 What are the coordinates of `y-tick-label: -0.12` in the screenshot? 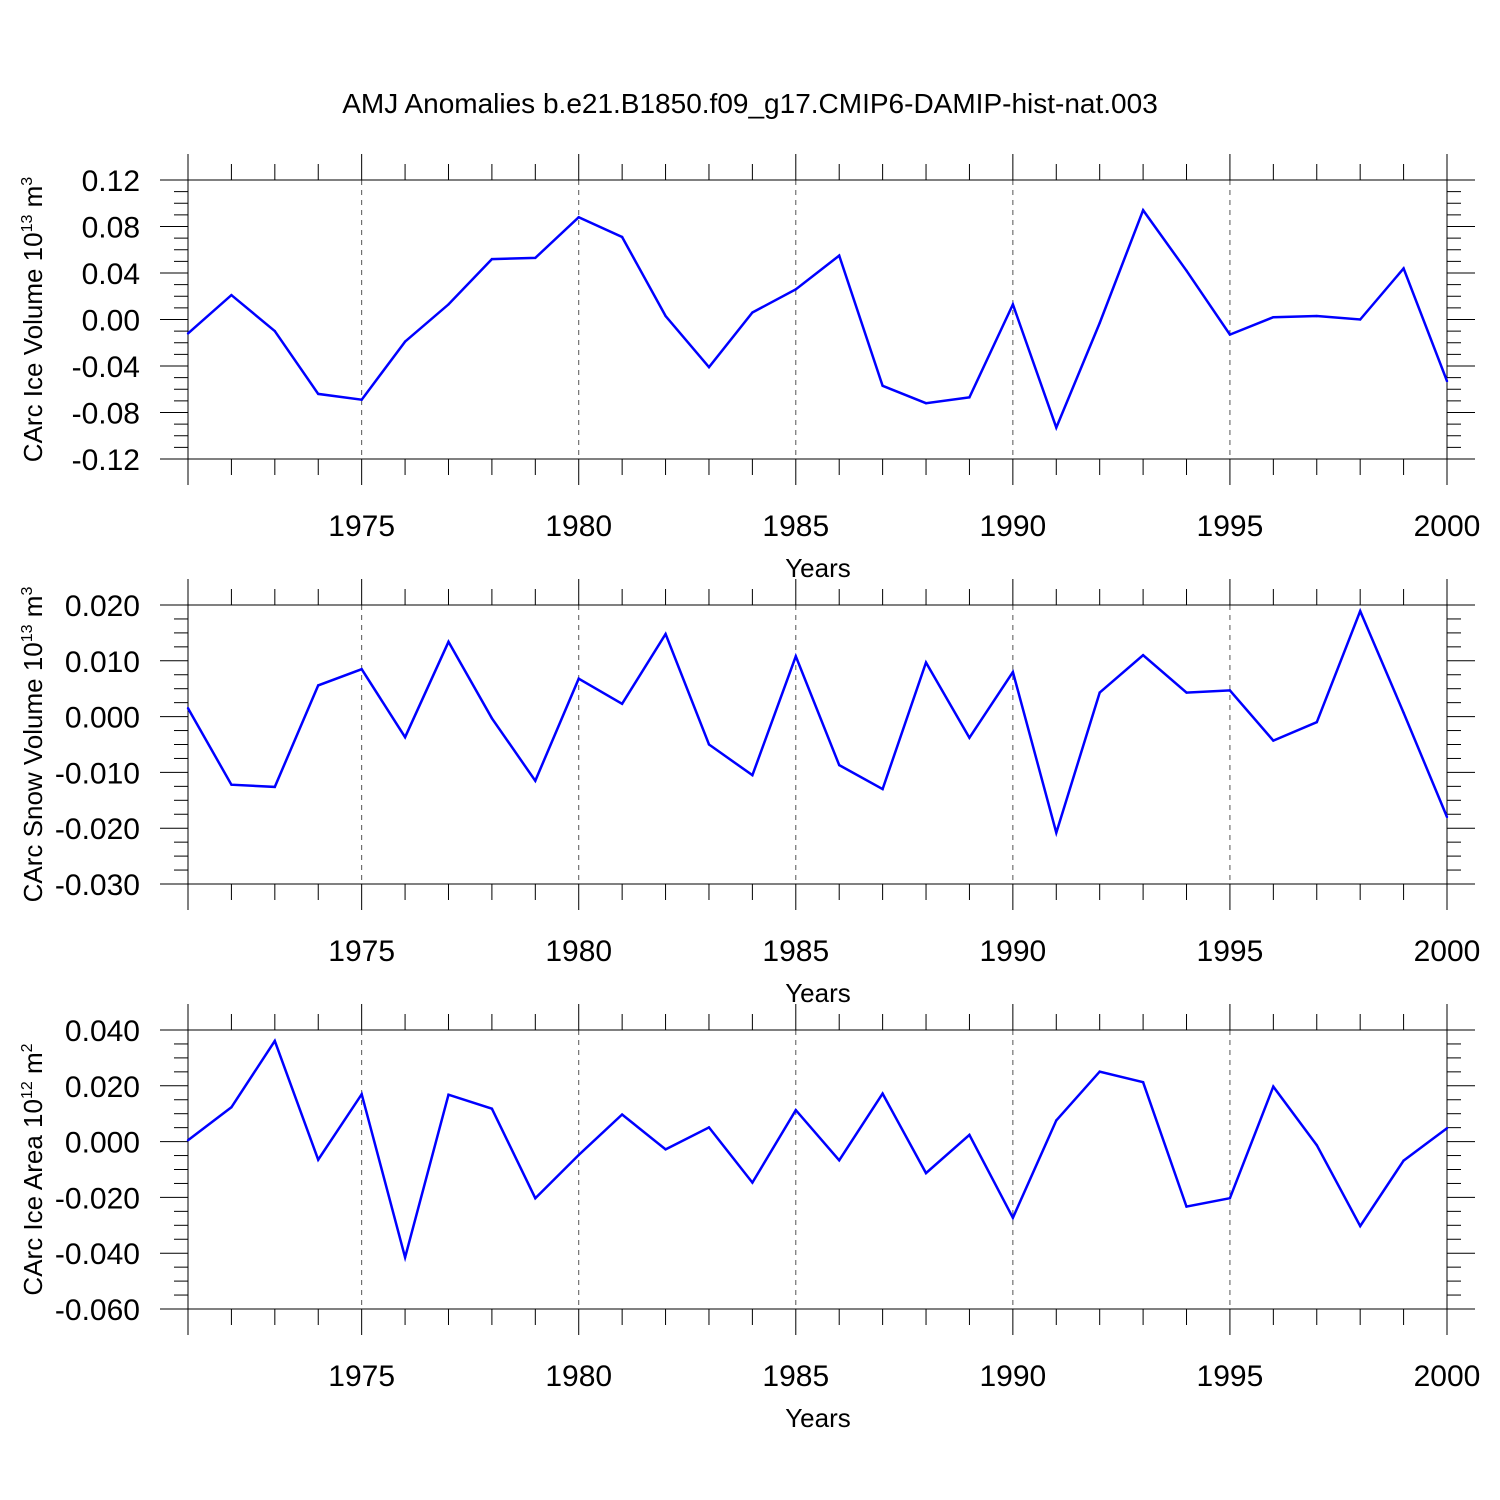 It's located at (106, 460).